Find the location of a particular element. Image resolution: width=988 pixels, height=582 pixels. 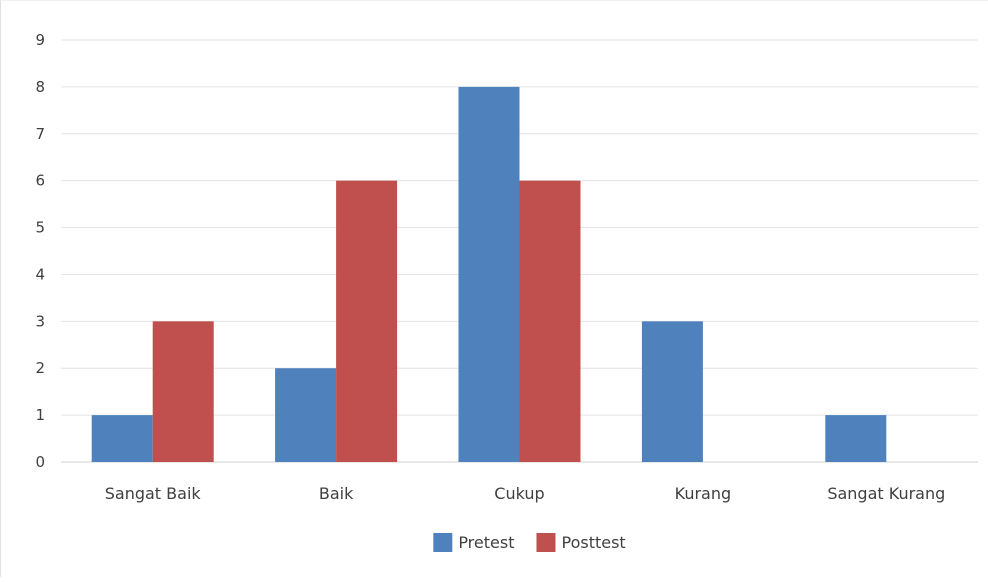

bar-pretest-kurang is located at coordinates (672, 391).